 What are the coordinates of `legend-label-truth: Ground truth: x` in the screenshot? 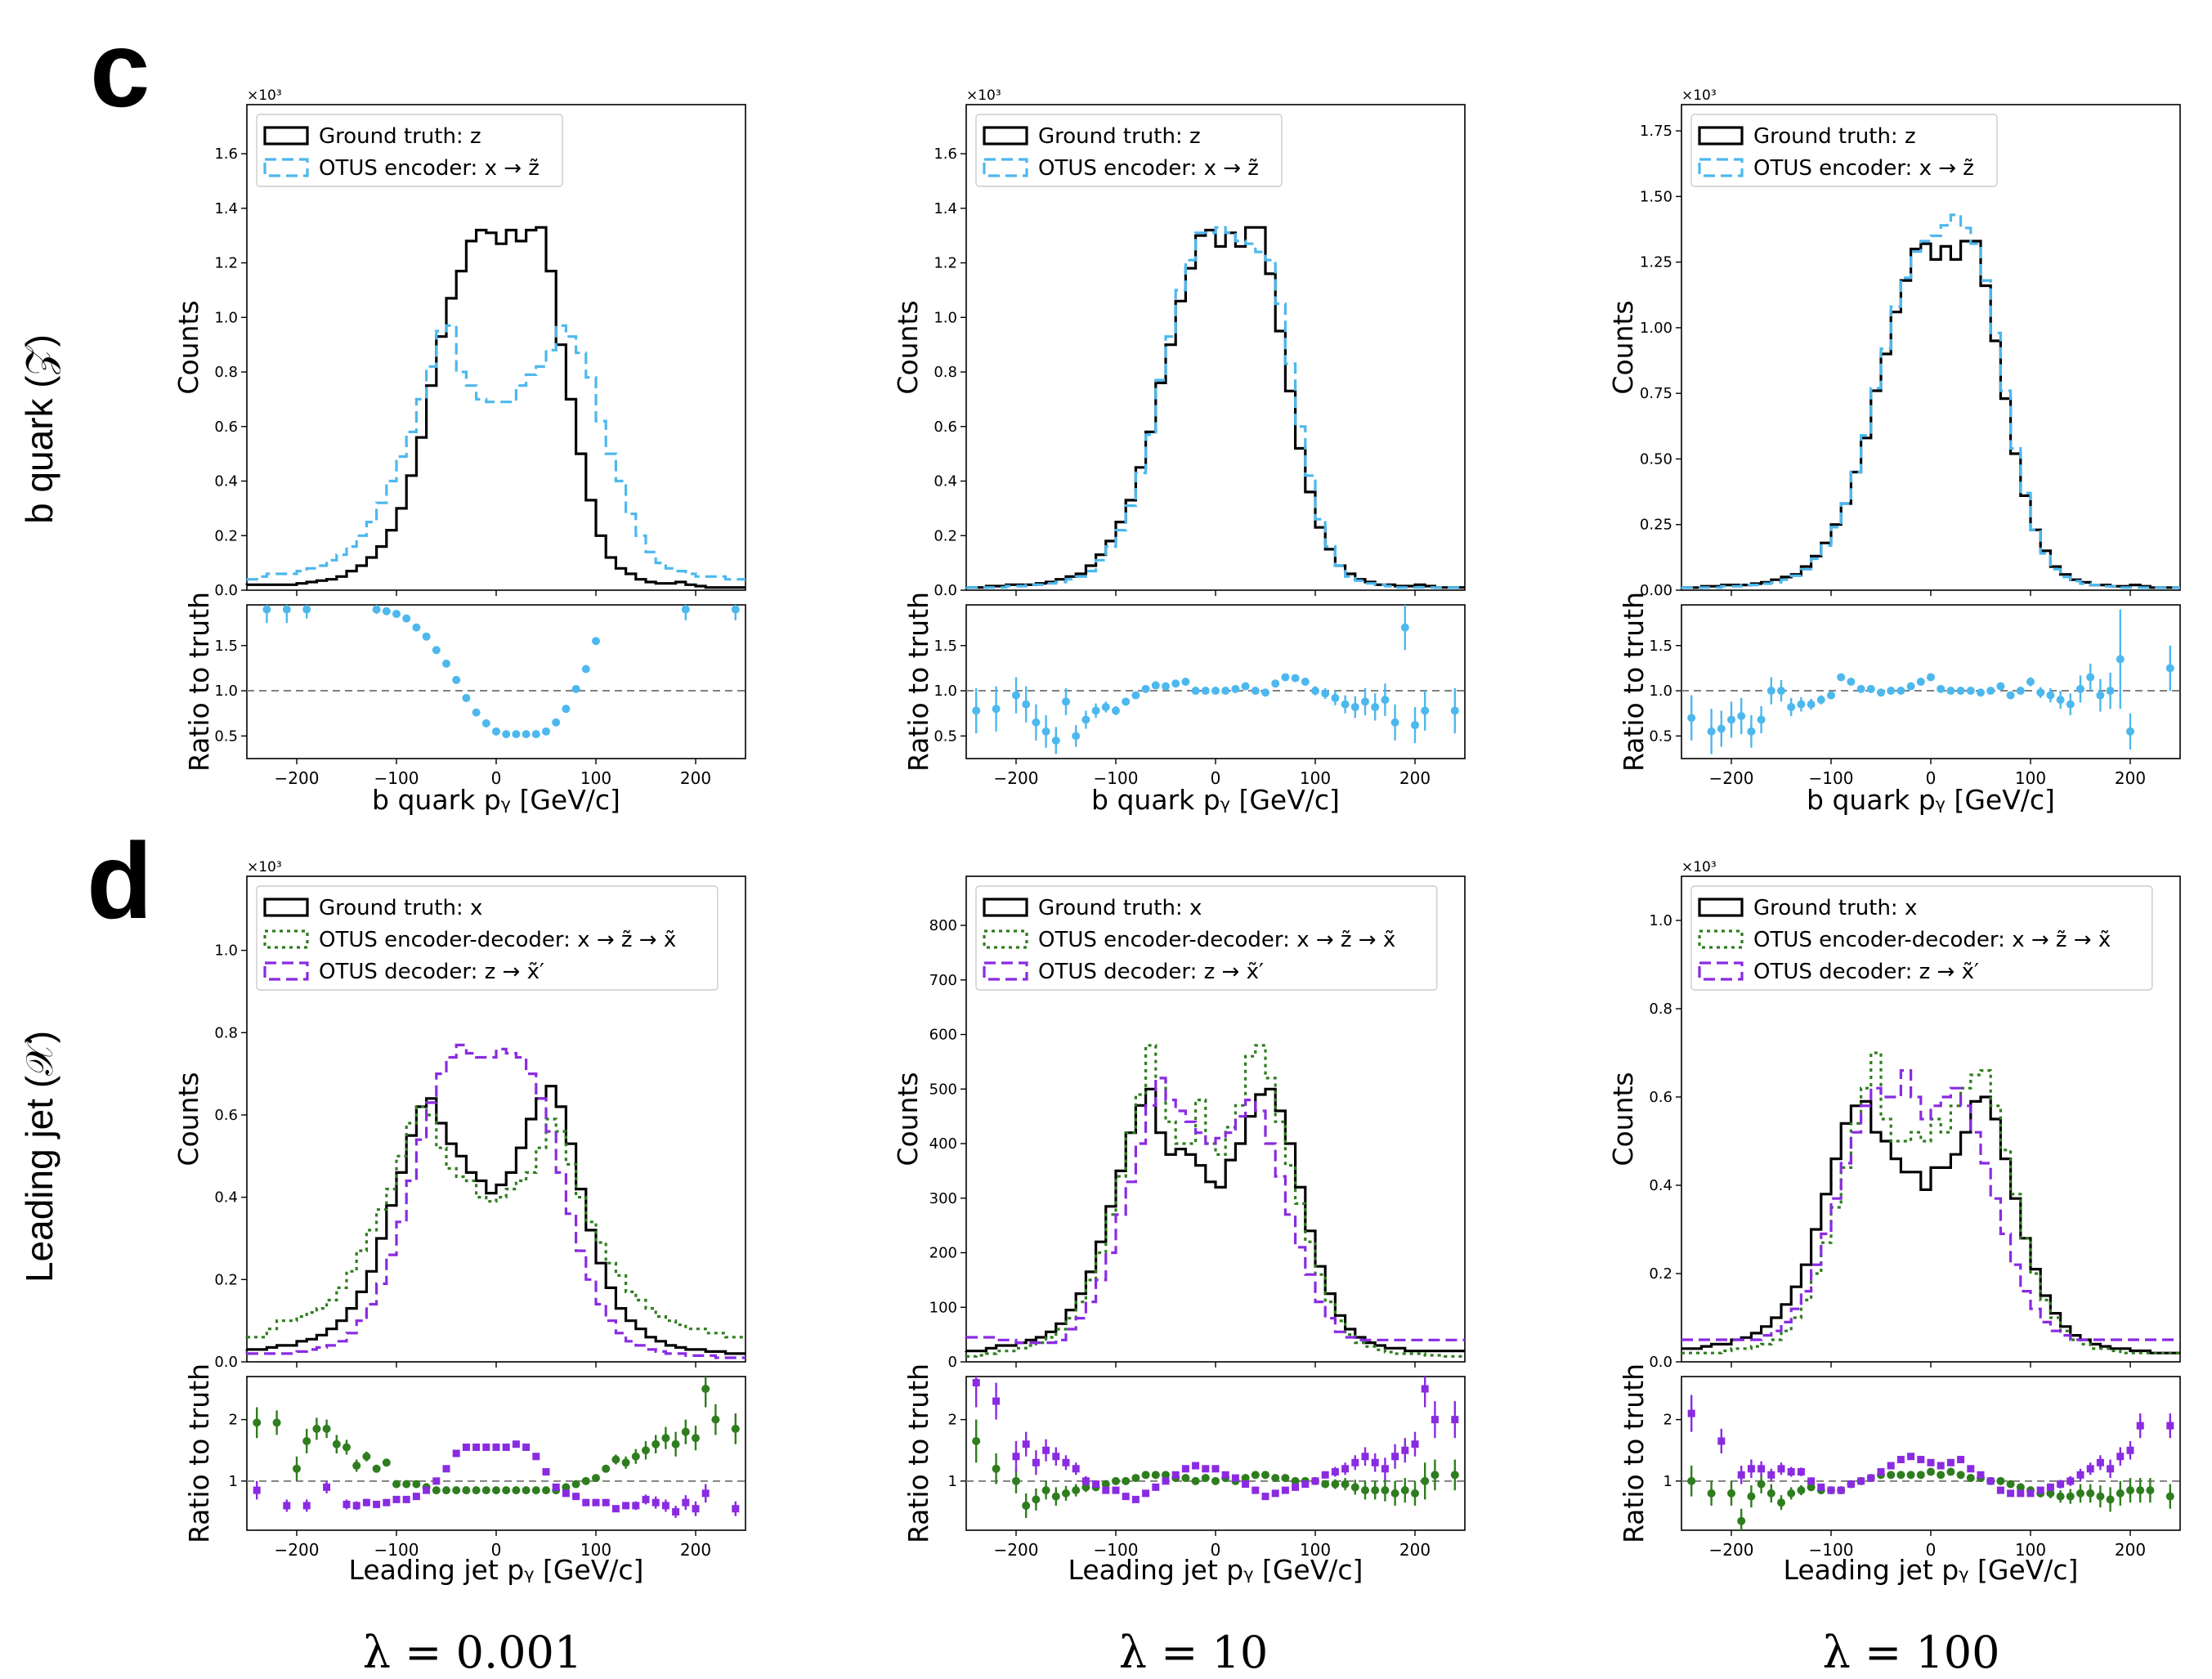 It's located at (1120, 908).